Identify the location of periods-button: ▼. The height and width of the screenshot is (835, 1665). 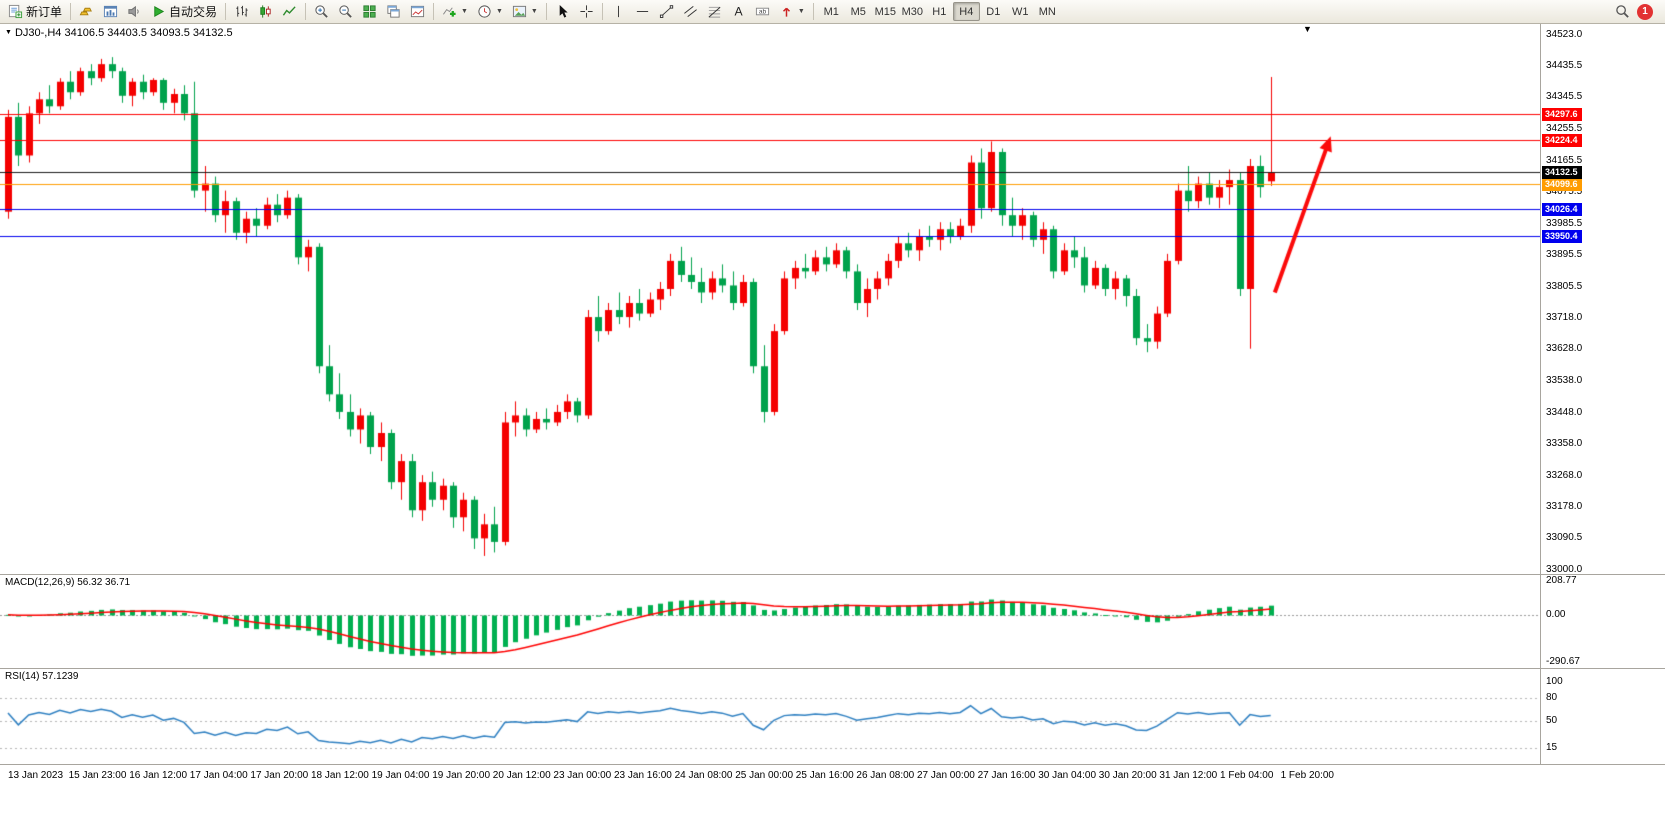
(490, 12).